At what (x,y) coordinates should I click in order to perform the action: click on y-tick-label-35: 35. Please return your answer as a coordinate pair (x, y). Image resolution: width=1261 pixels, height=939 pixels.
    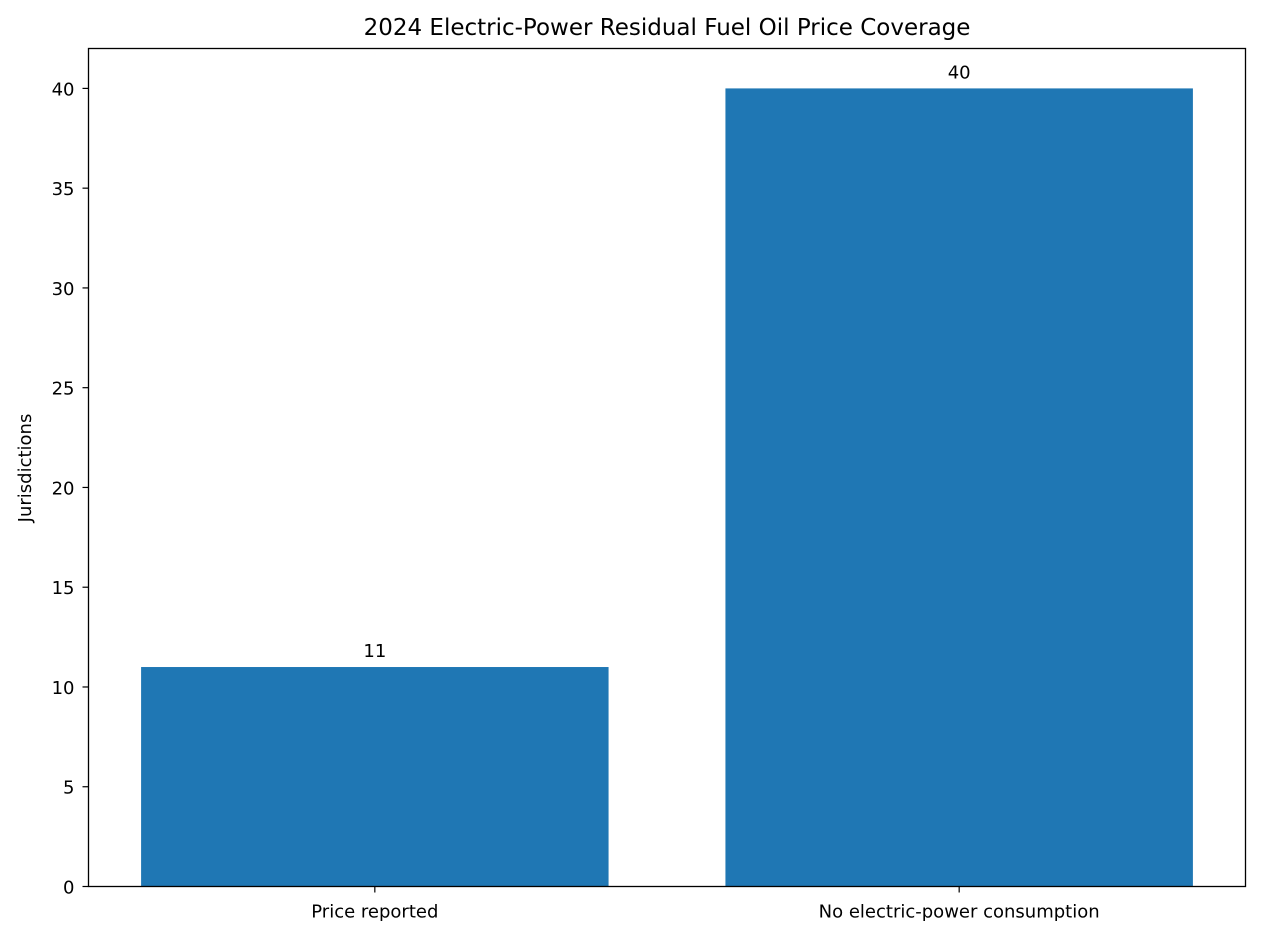
    Looking at the image, I should click on (63, 189).